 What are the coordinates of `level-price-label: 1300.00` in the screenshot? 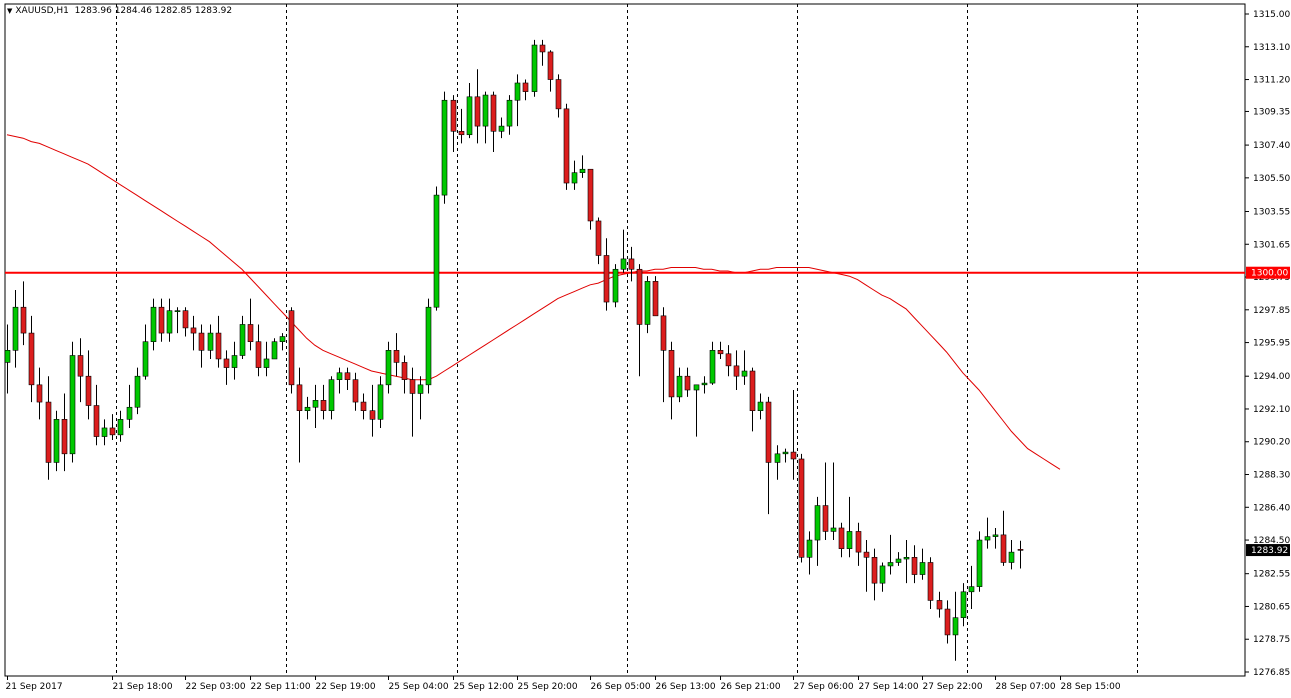 It's located at (1269, 274).